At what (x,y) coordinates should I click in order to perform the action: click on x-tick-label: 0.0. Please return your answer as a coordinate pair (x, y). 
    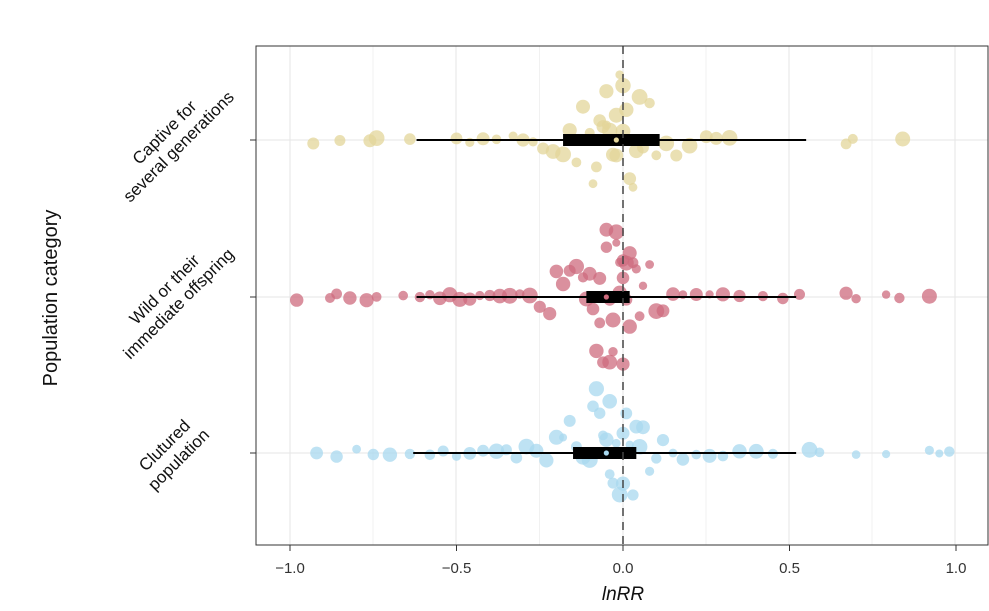
    Looking at the image, I should click on (623, 568).